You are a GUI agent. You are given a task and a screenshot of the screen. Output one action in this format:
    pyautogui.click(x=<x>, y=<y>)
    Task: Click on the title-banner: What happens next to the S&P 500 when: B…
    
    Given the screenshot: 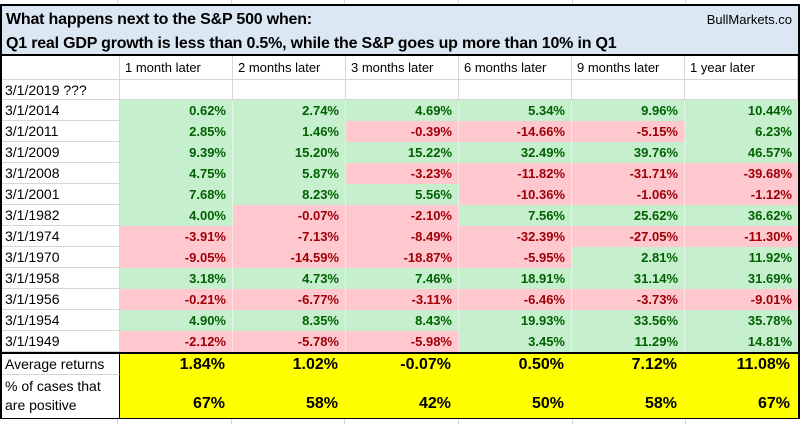 What is the action you would take?
    pyautogui.click(x=400, y=30)
    